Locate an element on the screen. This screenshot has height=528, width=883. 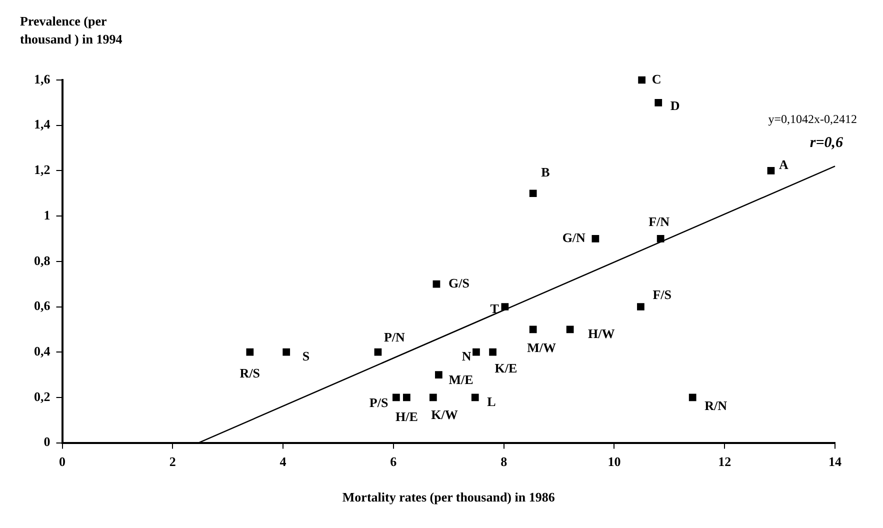
x-tick-label: 0 is located at coordinates (62, 461).